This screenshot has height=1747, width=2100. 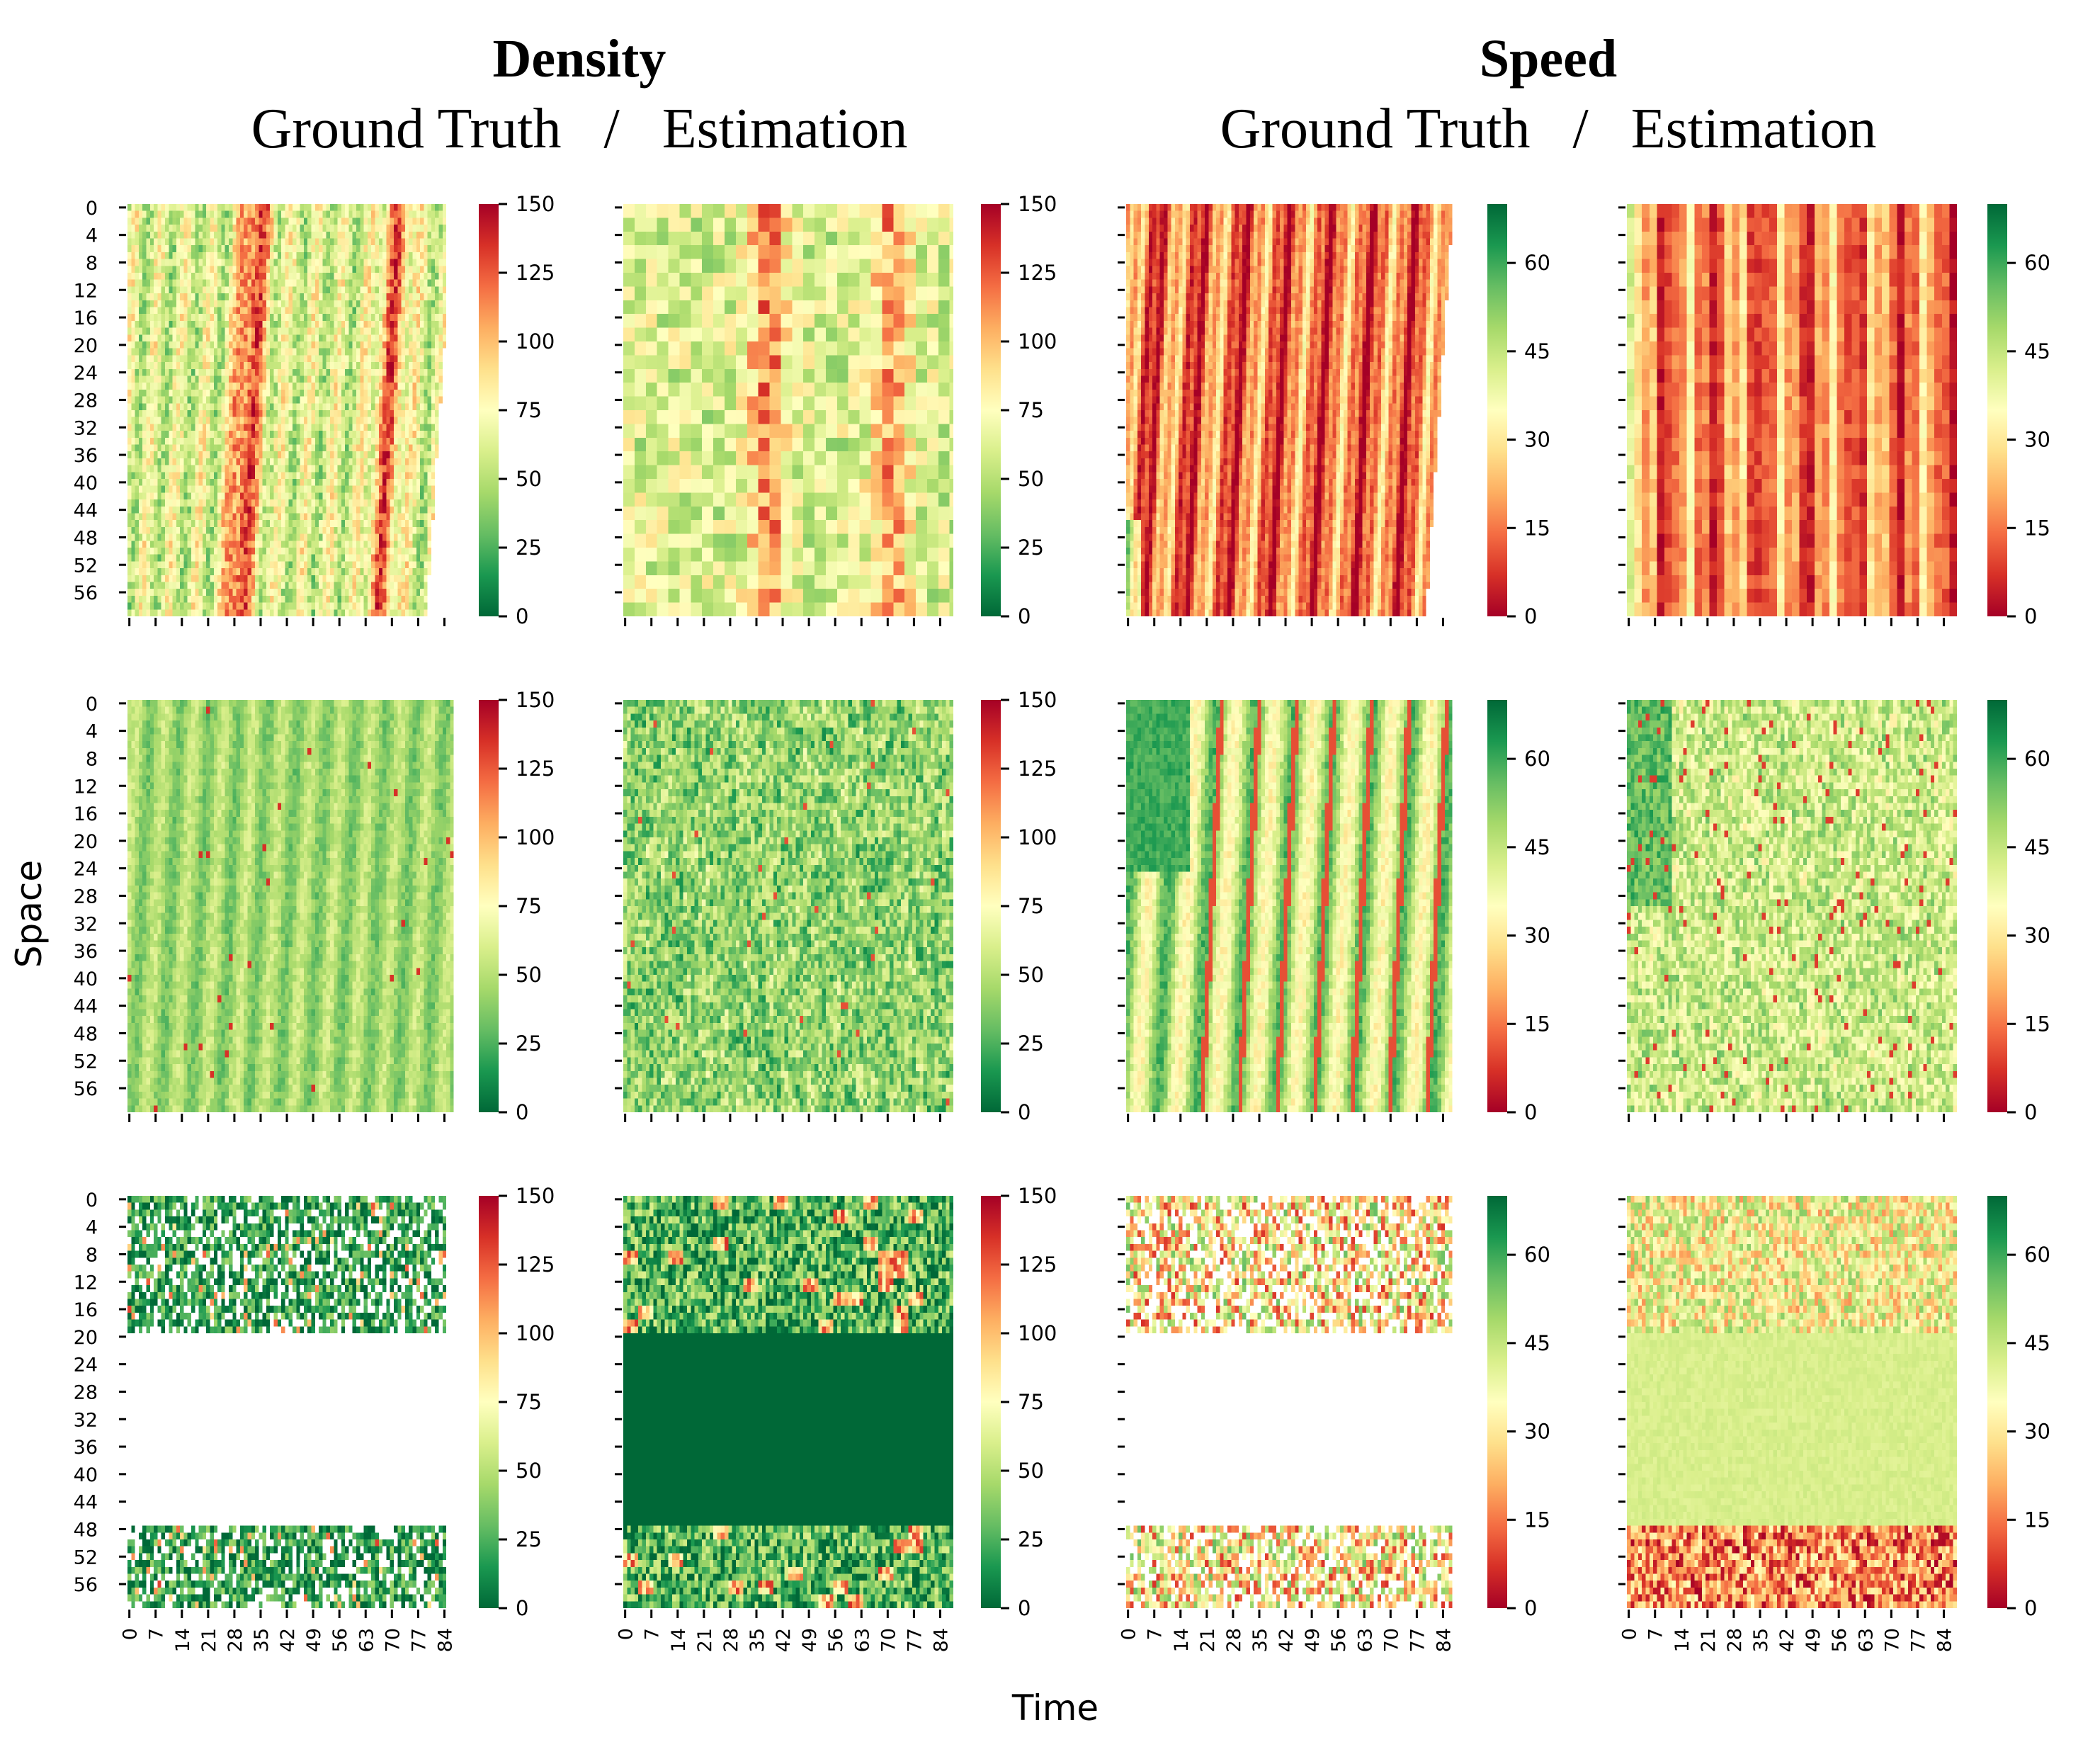 What do you see at coordinates (86, 1338) in the screenshot?
I see `y-tick-label: 20` at bounding box center [86, 1338].